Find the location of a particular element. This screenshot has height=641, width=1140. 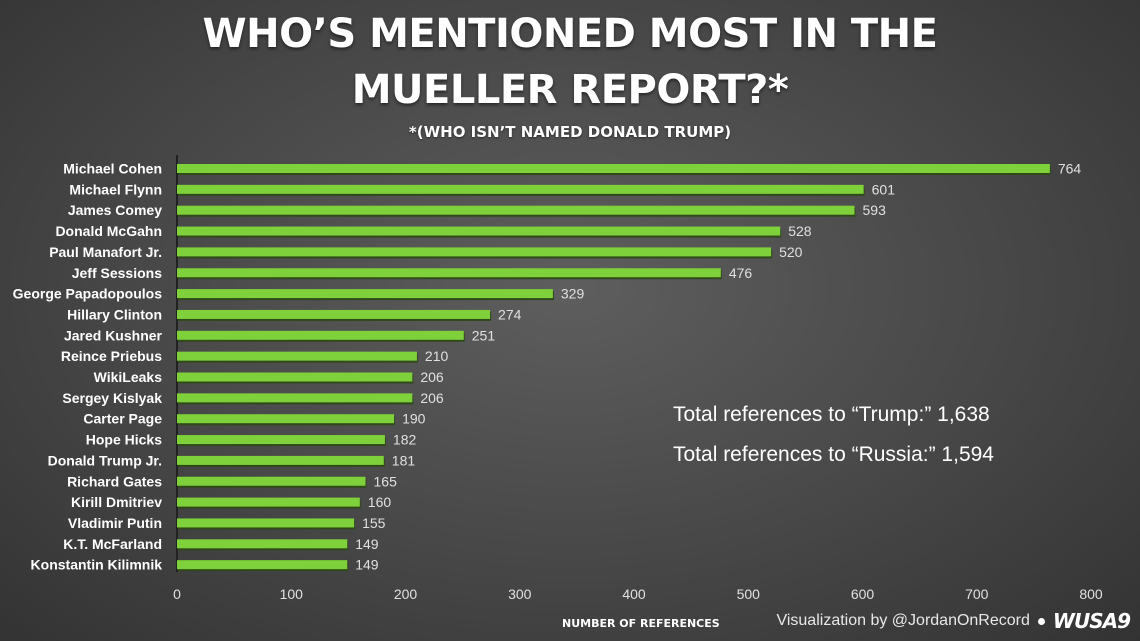

wusa9-logo: WUSA9 is located at coordinates (1091, 621).